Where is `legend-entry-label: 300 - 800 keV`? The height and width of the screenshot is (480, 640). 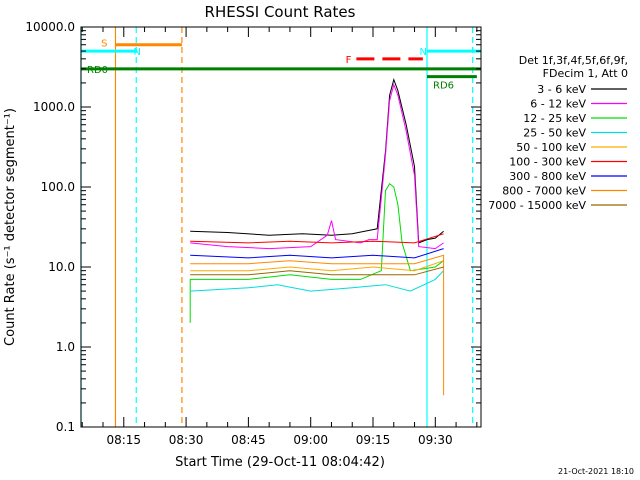
legend-entry-label: 300 - 800 keV is located at coordinates (547, 176).